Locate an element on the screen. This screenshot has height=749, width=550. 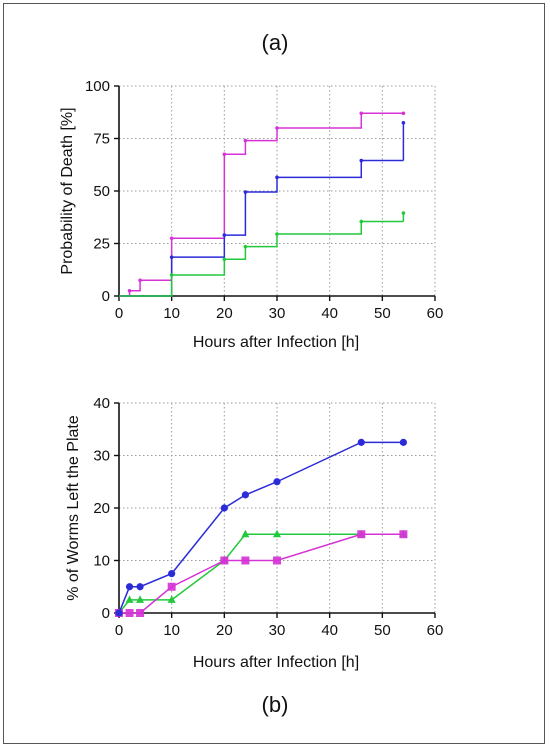
chart-a-x-tick-label: 50 is located at coordinates (382, 313).